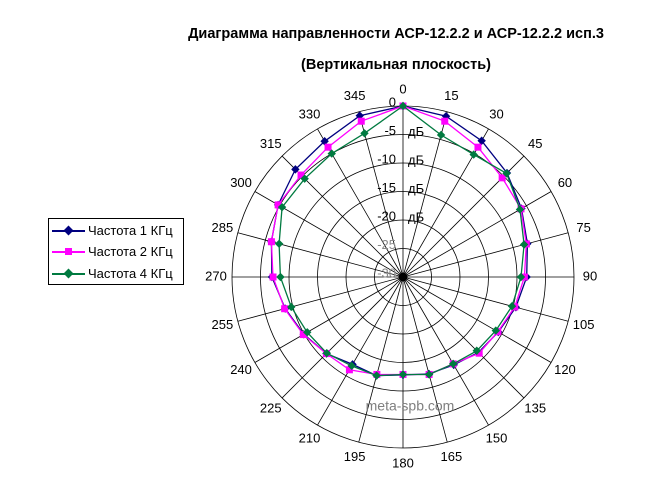  Describe the element at coordinates (310, 113) in the screenshot. I see `svg-text: 330` at that location.